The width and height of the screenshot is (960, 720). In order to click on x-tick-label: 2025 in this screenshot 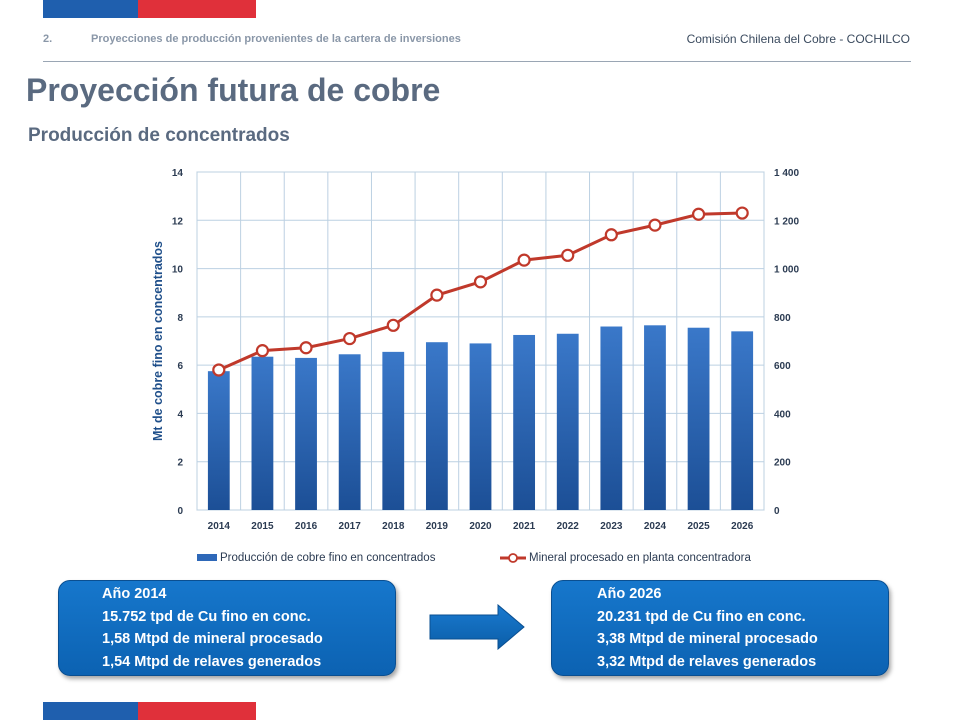, I will do `click(698, 526)`.